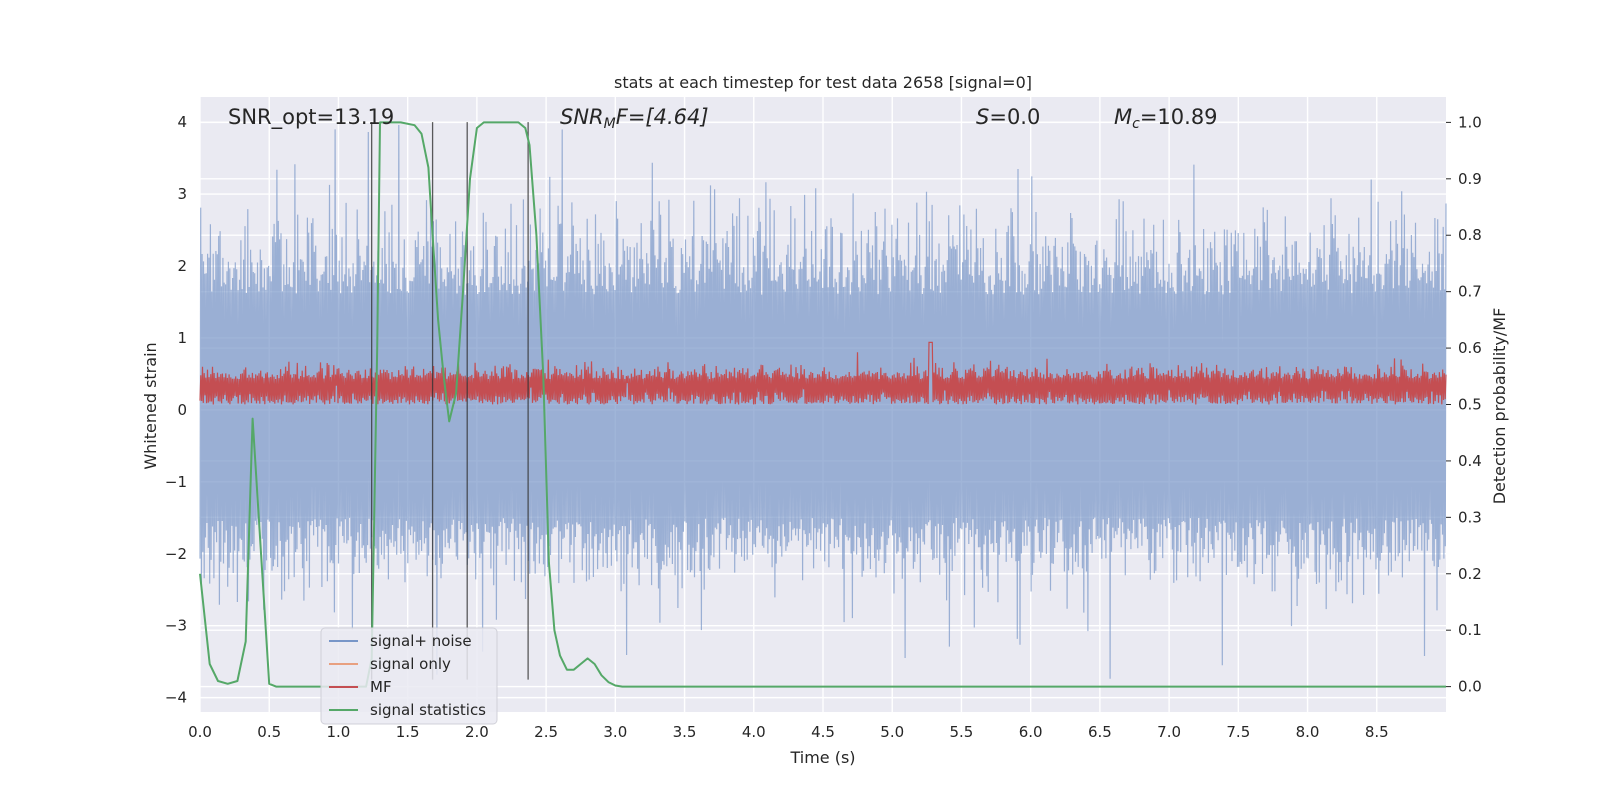  Describe the element at coordinates (1470, 179) in the screenshot. I see `y-right-tick-label: 0.9` at that location.